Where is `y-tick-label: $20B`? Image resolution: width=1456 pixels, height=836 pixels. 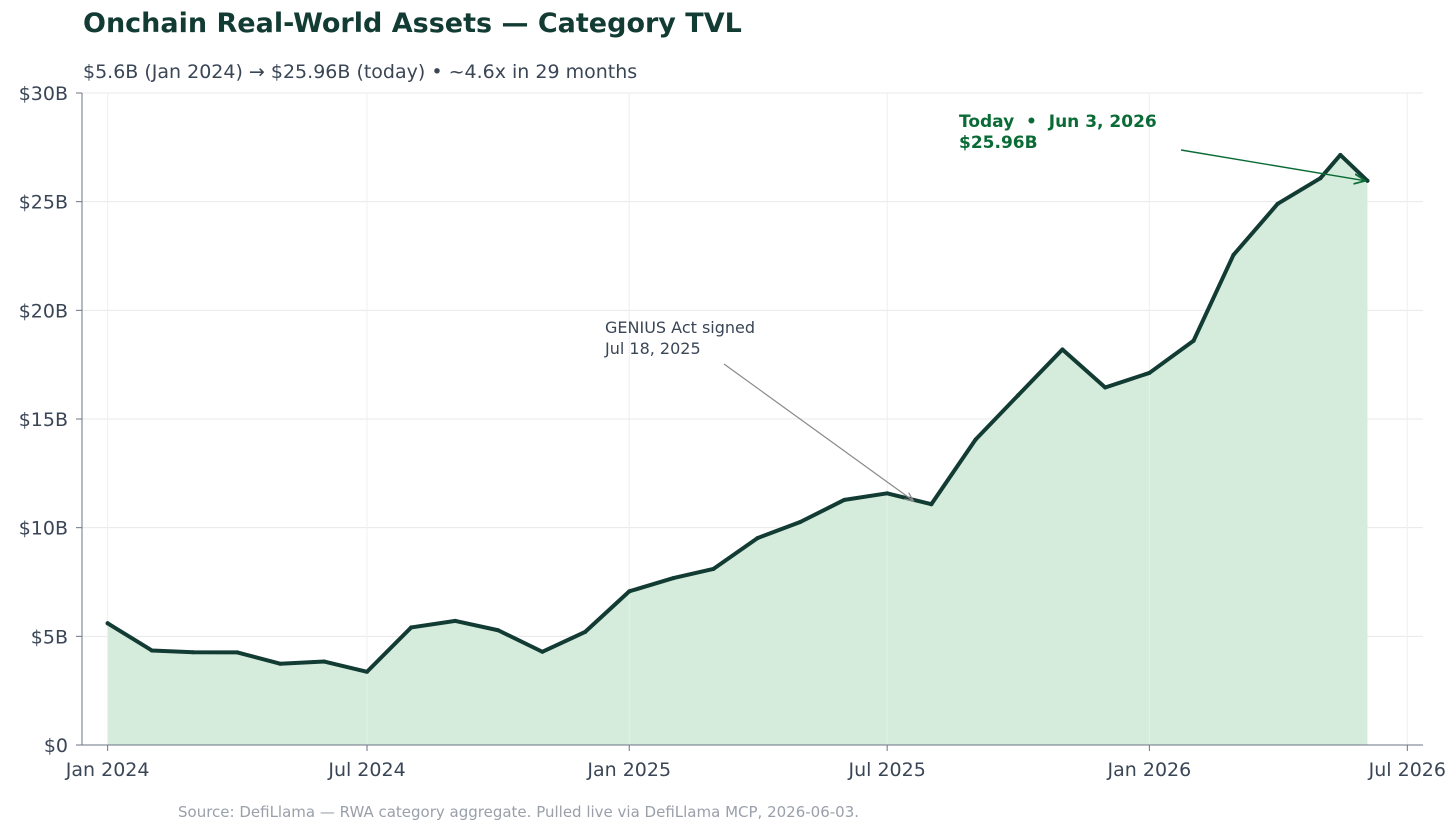 y-tick-label: $20B is located at coordinates (43, 311).